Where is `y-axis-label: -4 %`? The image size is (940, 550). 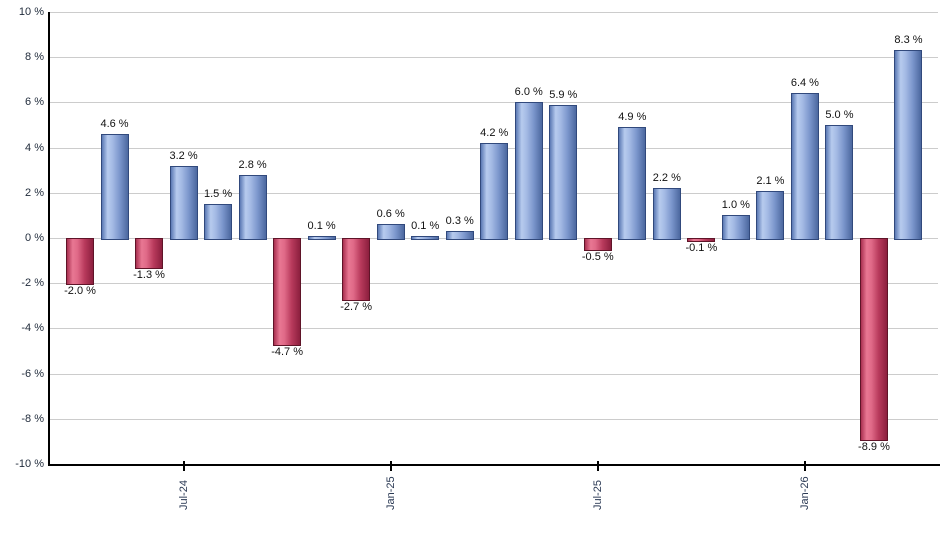 y-axis-label: -4 % is located at coordinates (32, 328).